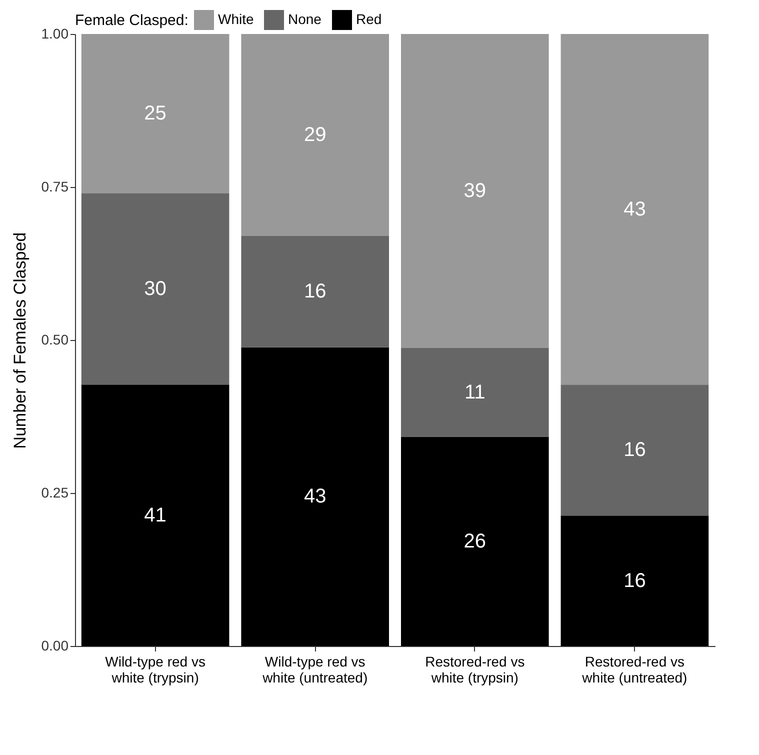 The height and width of the screenshot is (755, 759). What do you see at coordinates (55, 34) in the screenshot?
I see `y-tick-label: 1.00` at bounding box center [55, 34].